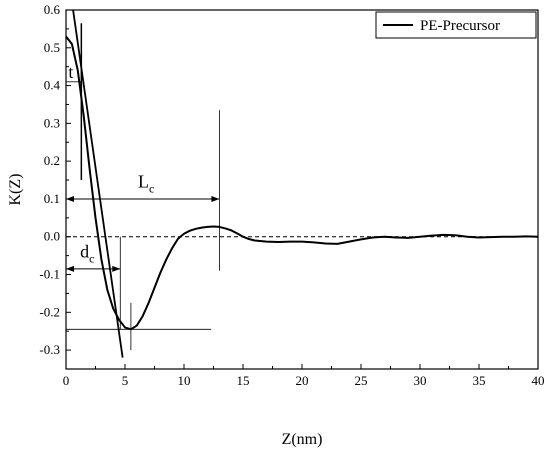 The height and width of the screenshot is (454, 550). What do you see at coordinates (420, 380) in the screenshot?
I see `x-tick-label: 30` at bounding box center [420, 380].